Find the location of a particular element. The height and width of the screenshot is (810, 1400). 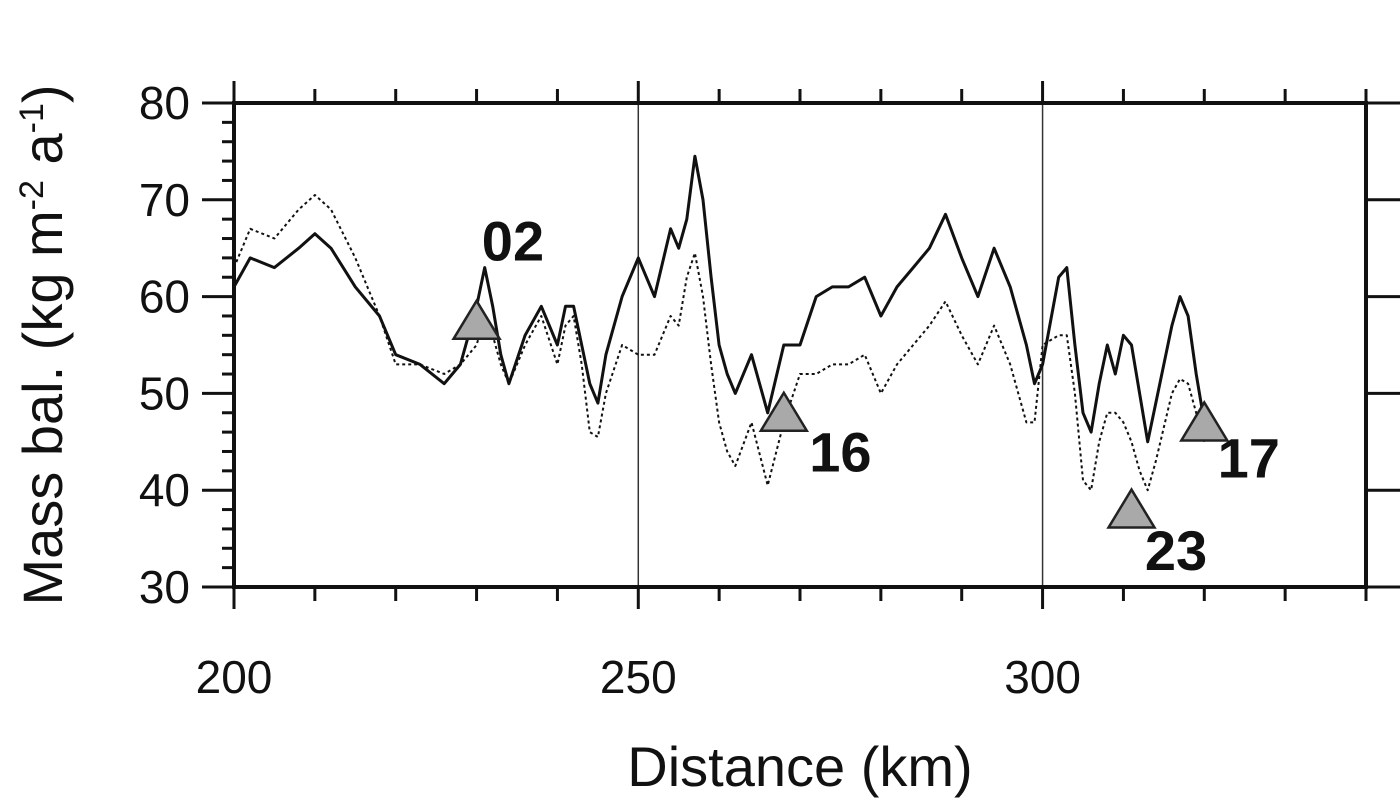

y-axis-title-end: ) is located at coordinates (42, 93).